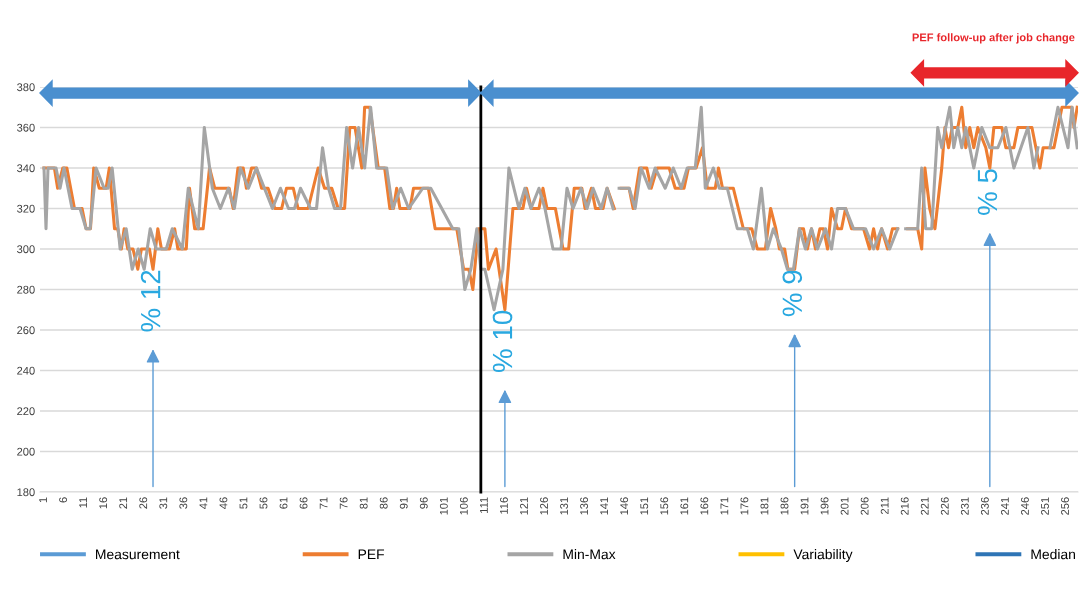 This screenshot has width=1079, height=592. What do you see at coordinates (564, 506) in the screenshot?
I see `x-tick-label: 131` at bounding box center [564, 506].